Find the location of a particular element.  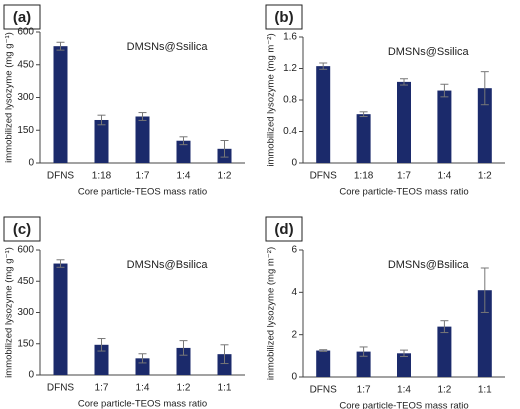

panel-label: (c) is located at coordinates (22, 229).